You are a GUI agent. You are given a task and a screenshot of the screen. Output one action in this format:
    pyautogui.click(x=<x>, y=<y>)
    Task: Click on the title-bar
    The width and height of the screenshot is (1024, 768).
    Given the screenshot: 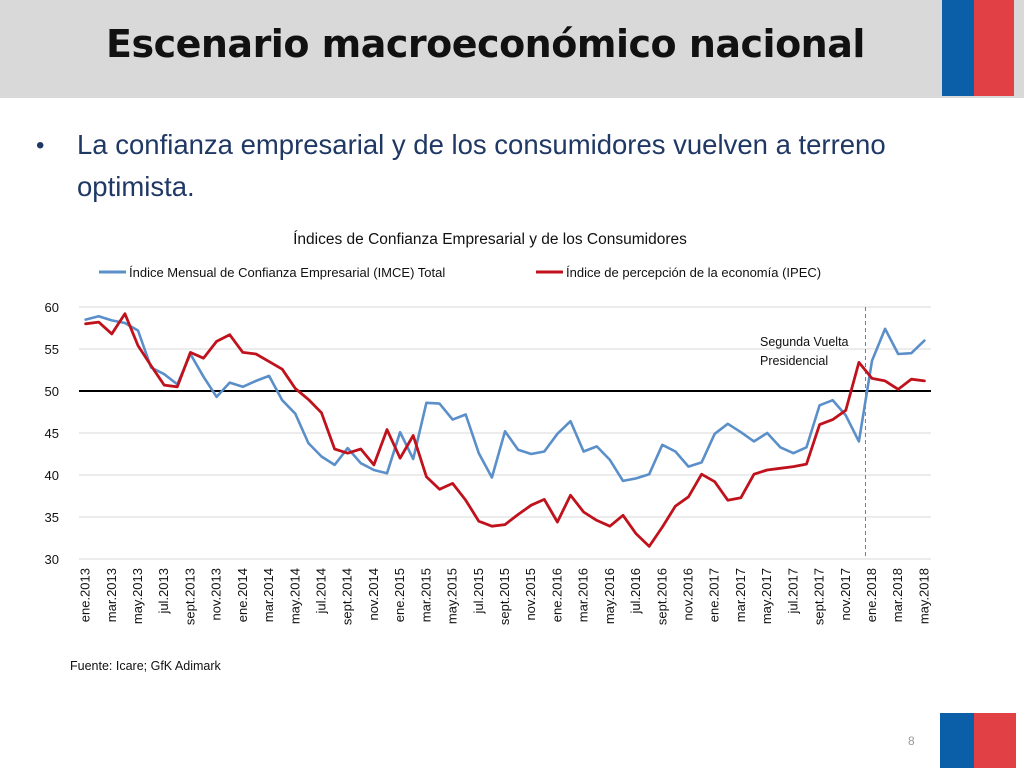 What is the action you would take?
    pyautogui.click(x=512, y=49)
    